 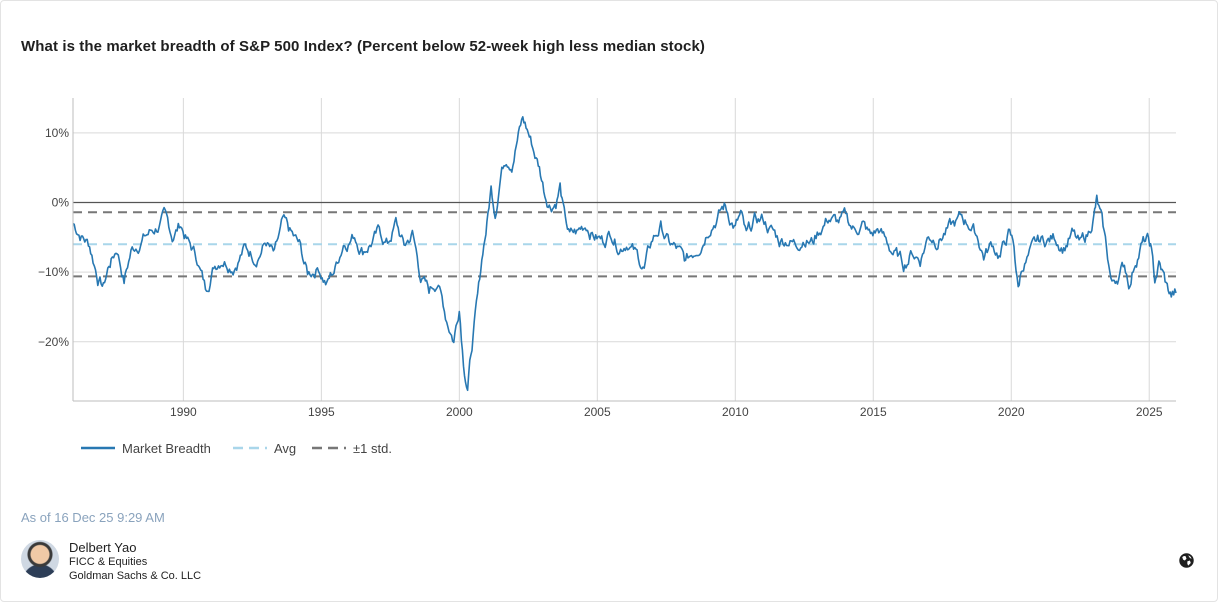 What do you see at coordinates (61, 202) in the screenshot?
I see `y-tick-label: 0%` at bounding box center [61, 202].